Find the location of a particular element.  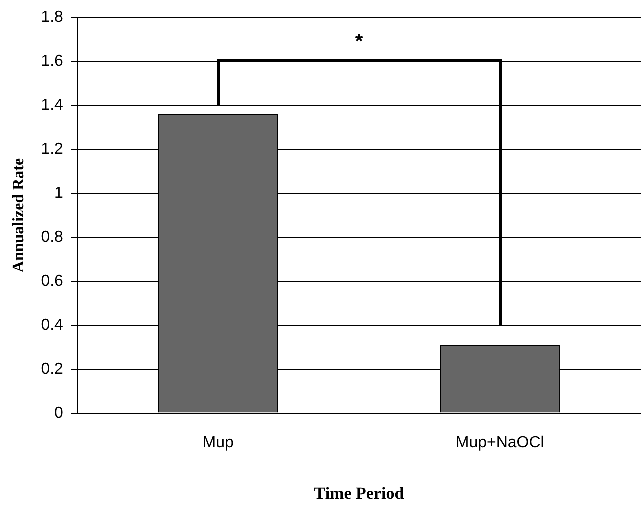

y-axis-title: Annualized Rate is located at coordinates (19, 215).